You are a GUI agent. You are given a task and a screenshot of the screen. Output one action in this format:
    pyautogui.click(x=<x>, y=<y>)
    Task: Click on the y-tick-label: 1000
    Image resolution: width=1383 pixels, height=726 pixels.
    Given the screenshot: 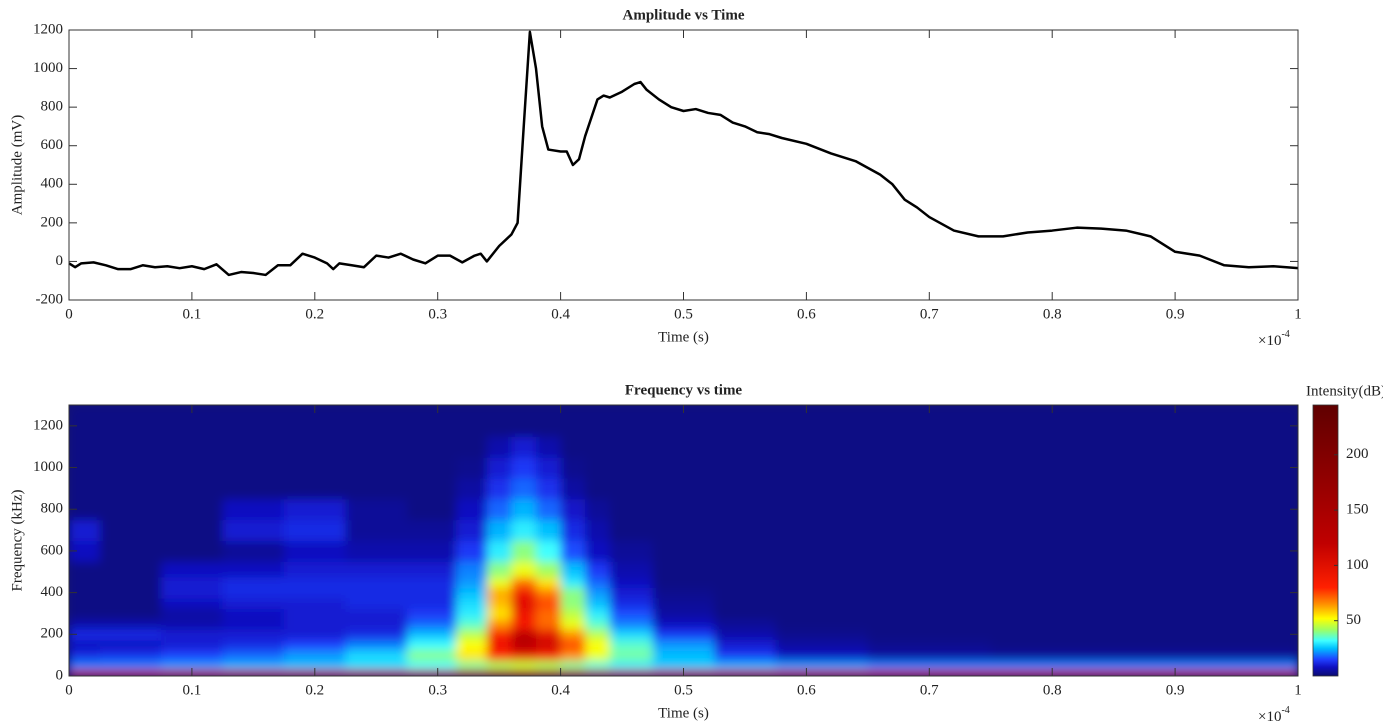 What is the action you would take?
    pyautogui.click(x=48, y=467)
    